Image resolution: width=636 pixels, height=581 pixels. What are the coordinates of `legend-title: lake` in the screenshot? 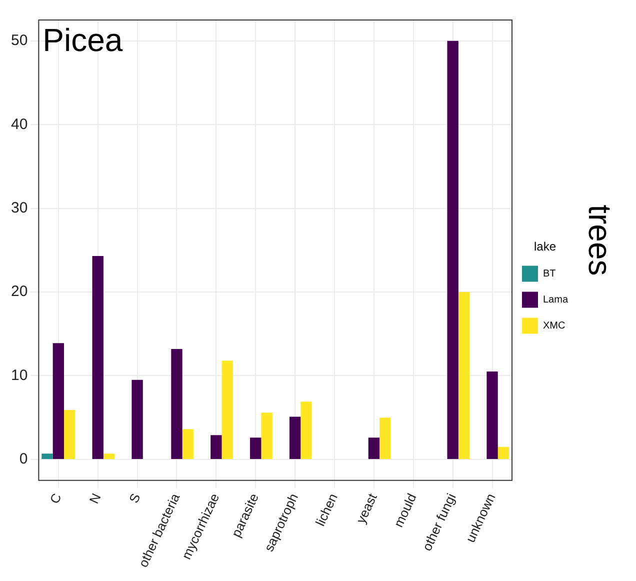 It's located at (545, 247).